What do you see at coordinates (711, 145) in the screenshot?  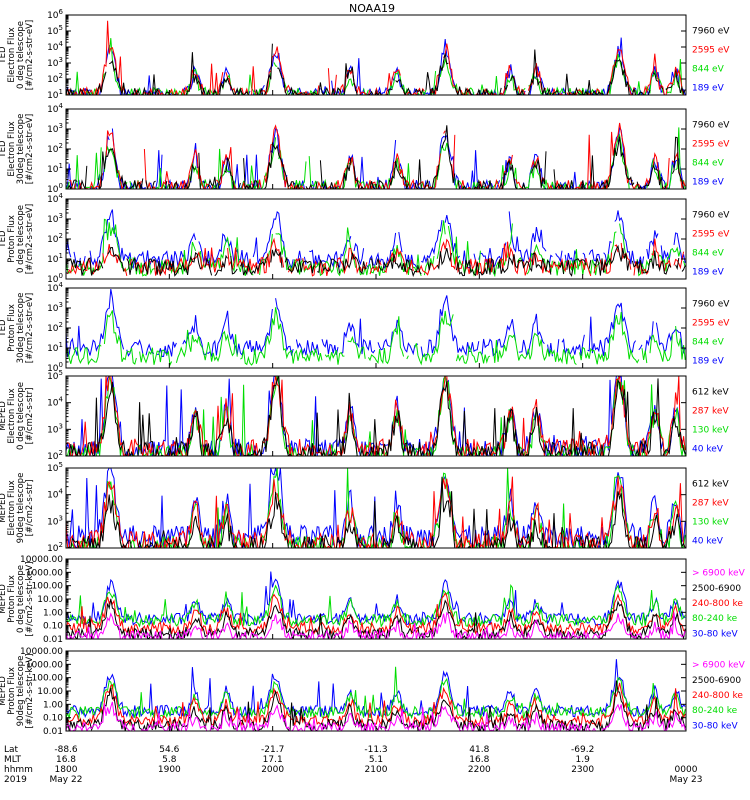 I see `panel-2-legend-2: 2595 eV` at bounding box center [711, 145].